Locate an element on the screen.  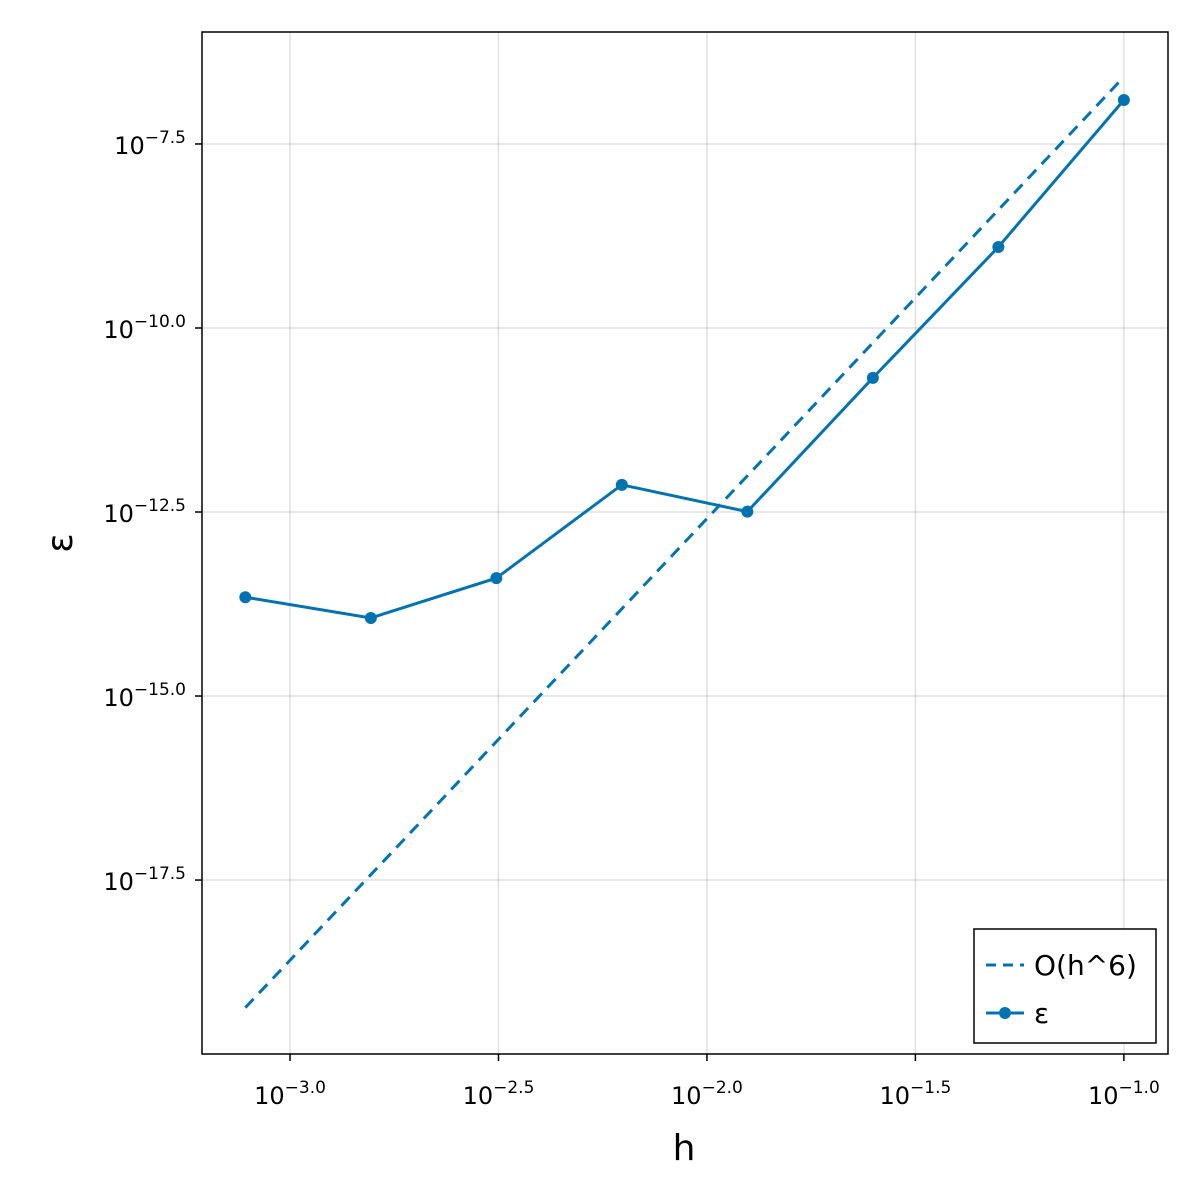
y-tick-label: 10−17.5 is located at coordinates (144, 880).